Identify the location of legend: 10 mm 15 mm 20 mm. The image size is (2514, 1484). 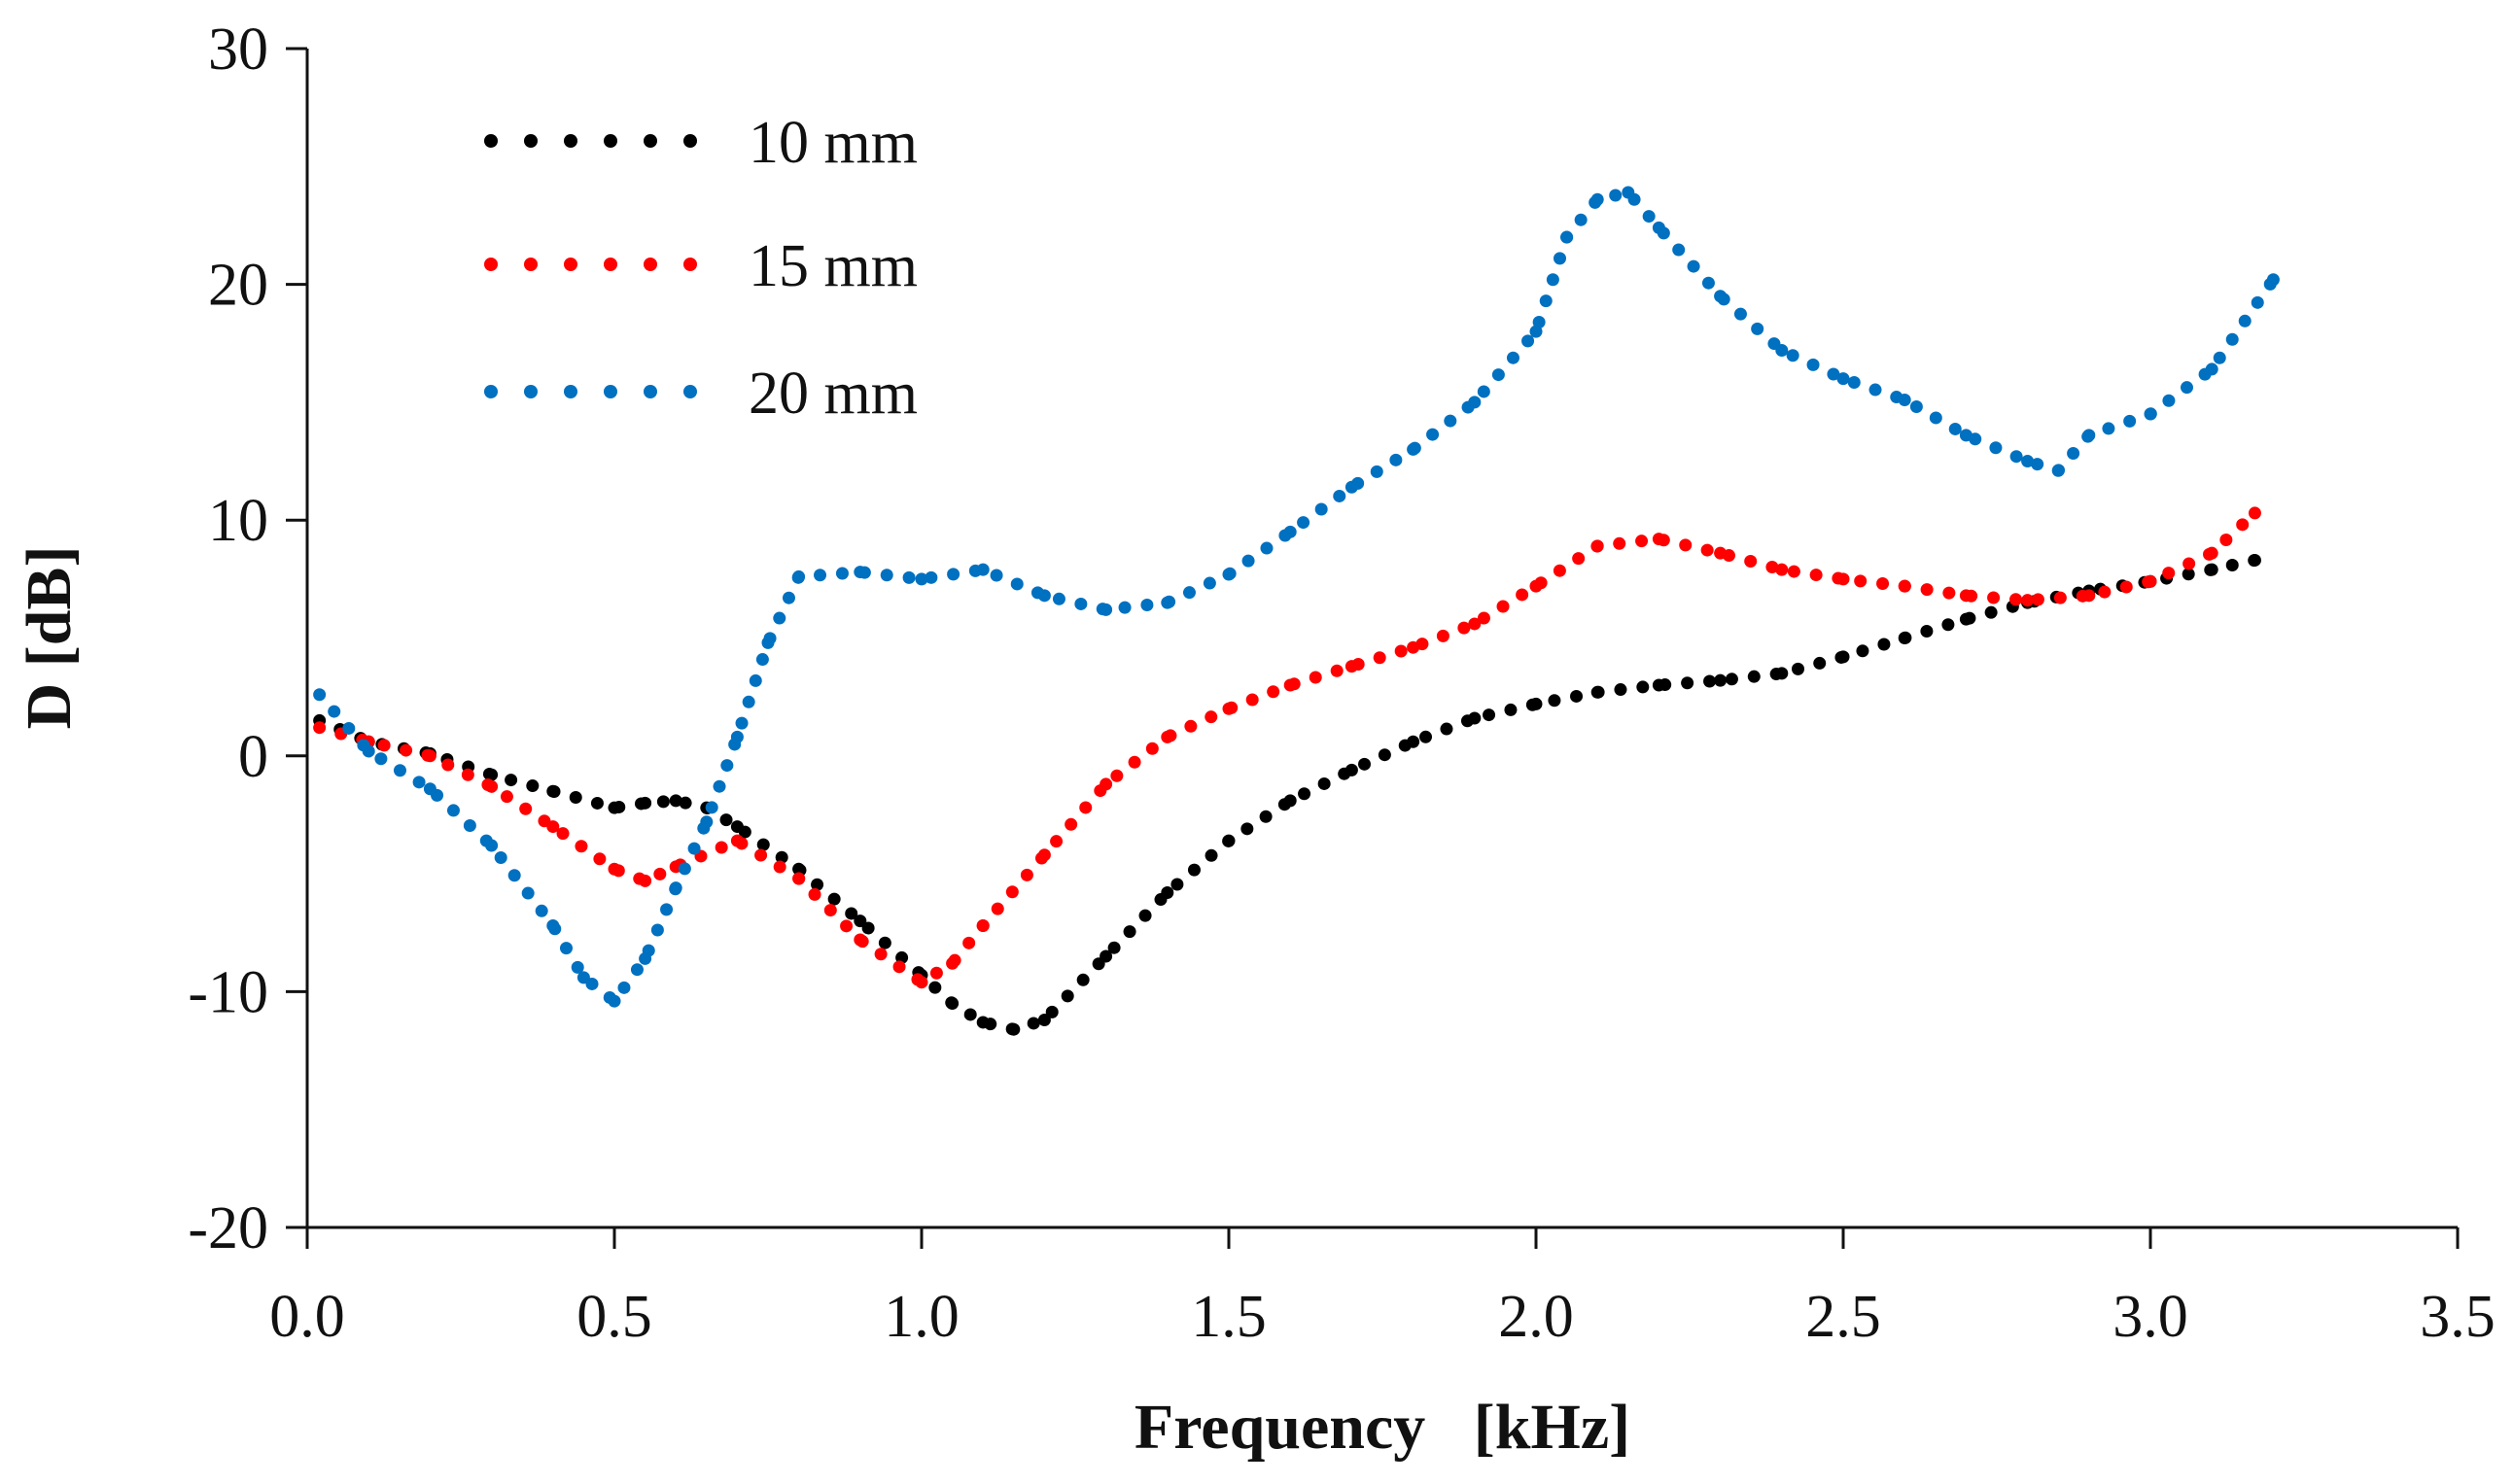
(701, 268).